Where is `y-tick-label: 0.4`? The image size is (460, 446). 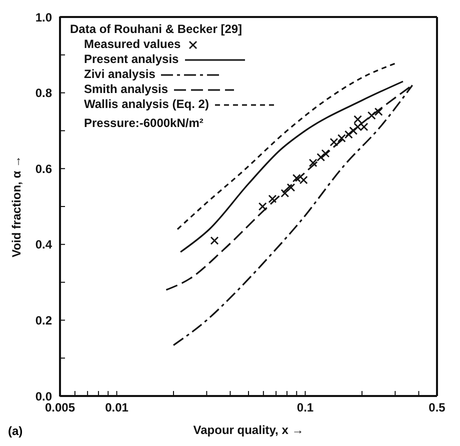 y-tick-label: 0.4 is located at coordinates (43, 245).